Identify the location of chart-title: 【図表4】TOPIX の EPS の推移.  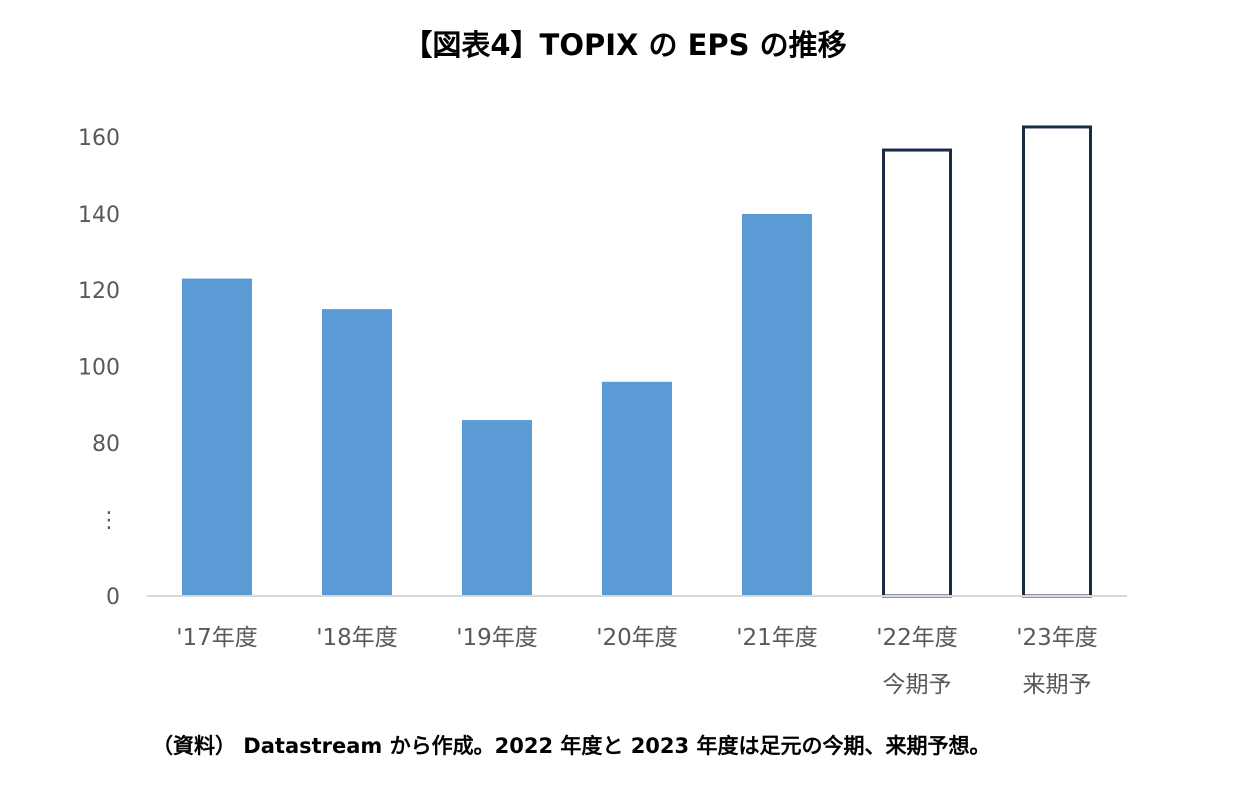
(624, 45).